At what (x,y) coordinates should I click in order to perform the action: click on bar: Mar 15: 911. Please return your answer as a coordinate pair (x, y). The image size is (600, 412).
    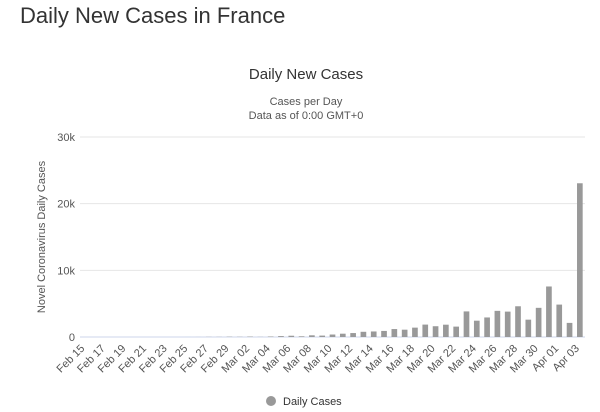
    Looking at the image, I should click on (384, 333).